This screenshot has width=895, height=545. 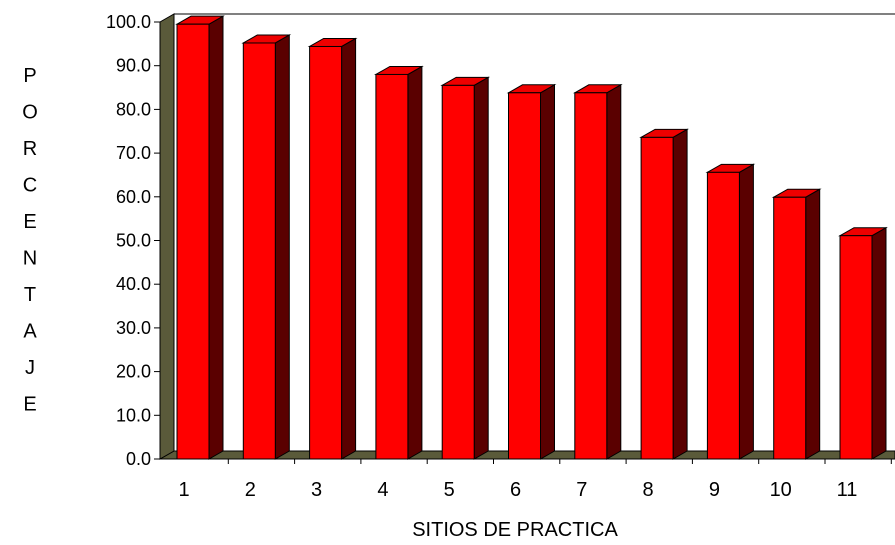 I want to click on x-tick-label: 6, so click(x=515, y=490).